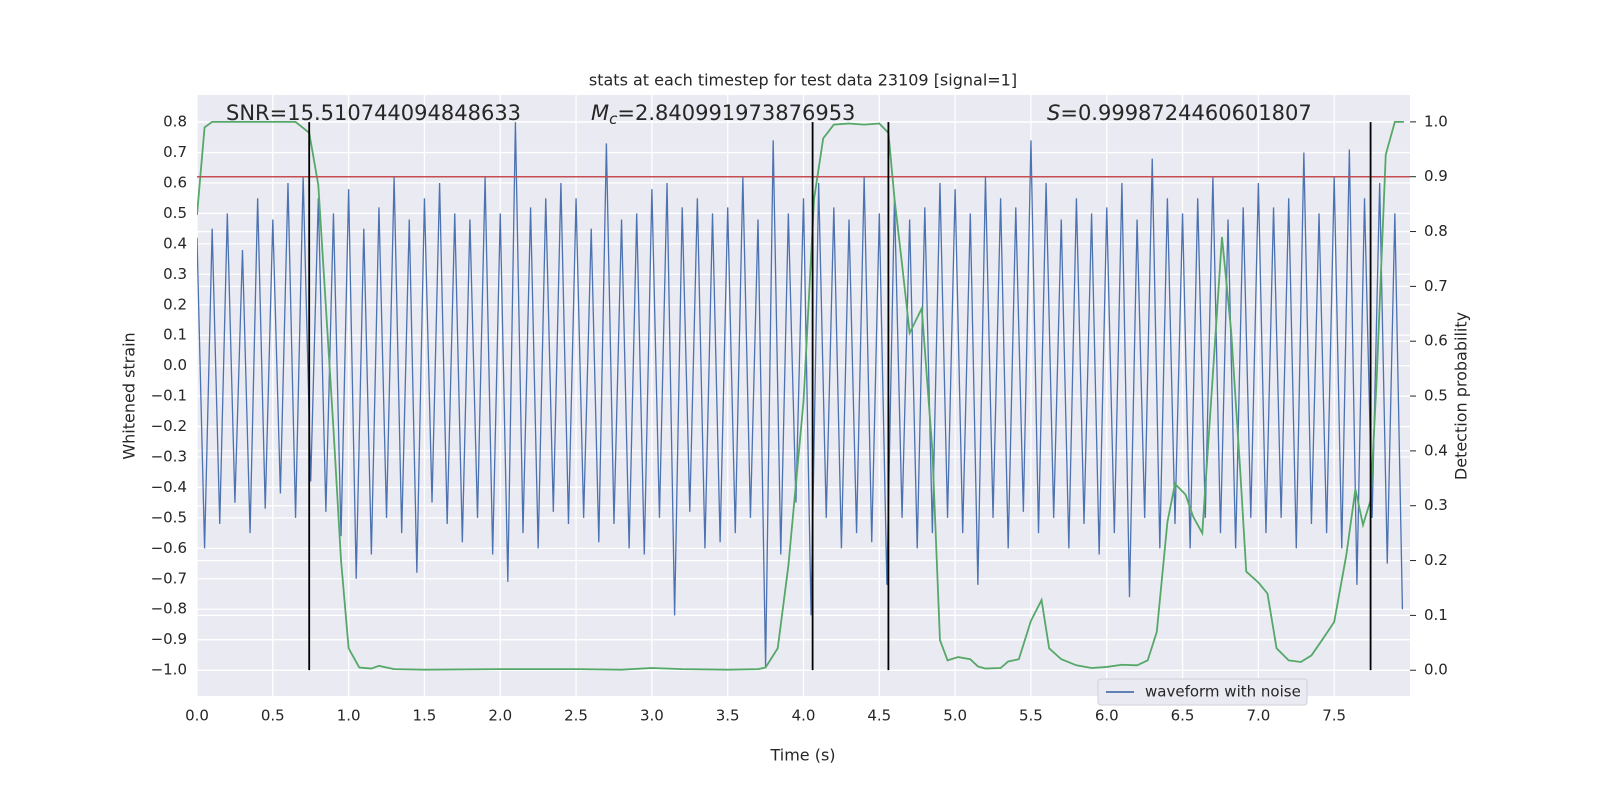  I want to click on x-tick-label: 6.5, so click(1183, 716).